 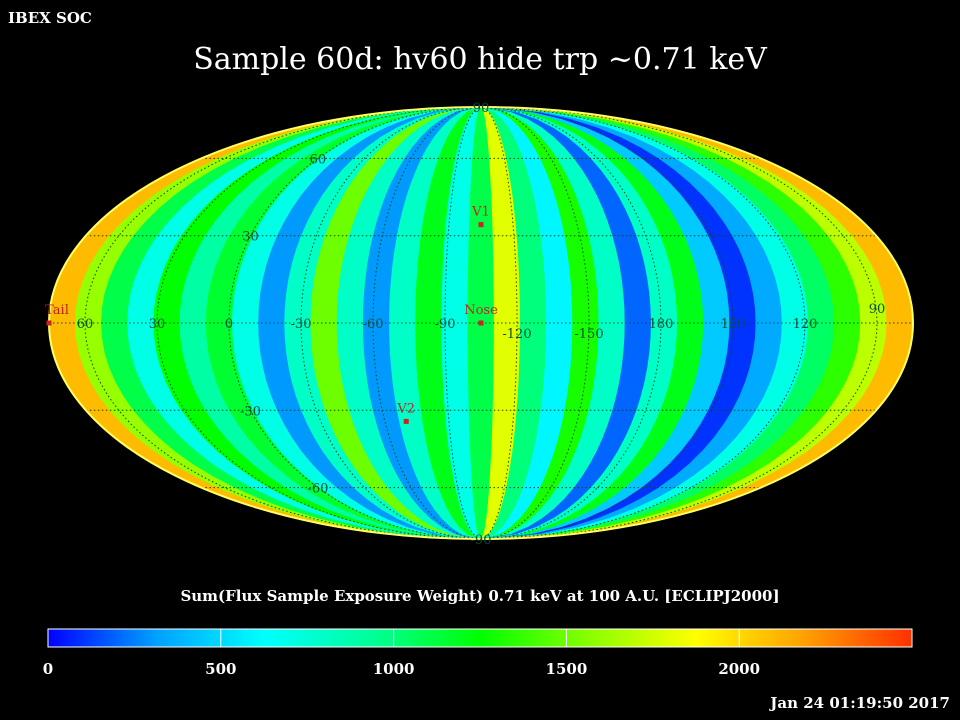 I want to click on longitude-label: 30, so click(x=157, y=324).